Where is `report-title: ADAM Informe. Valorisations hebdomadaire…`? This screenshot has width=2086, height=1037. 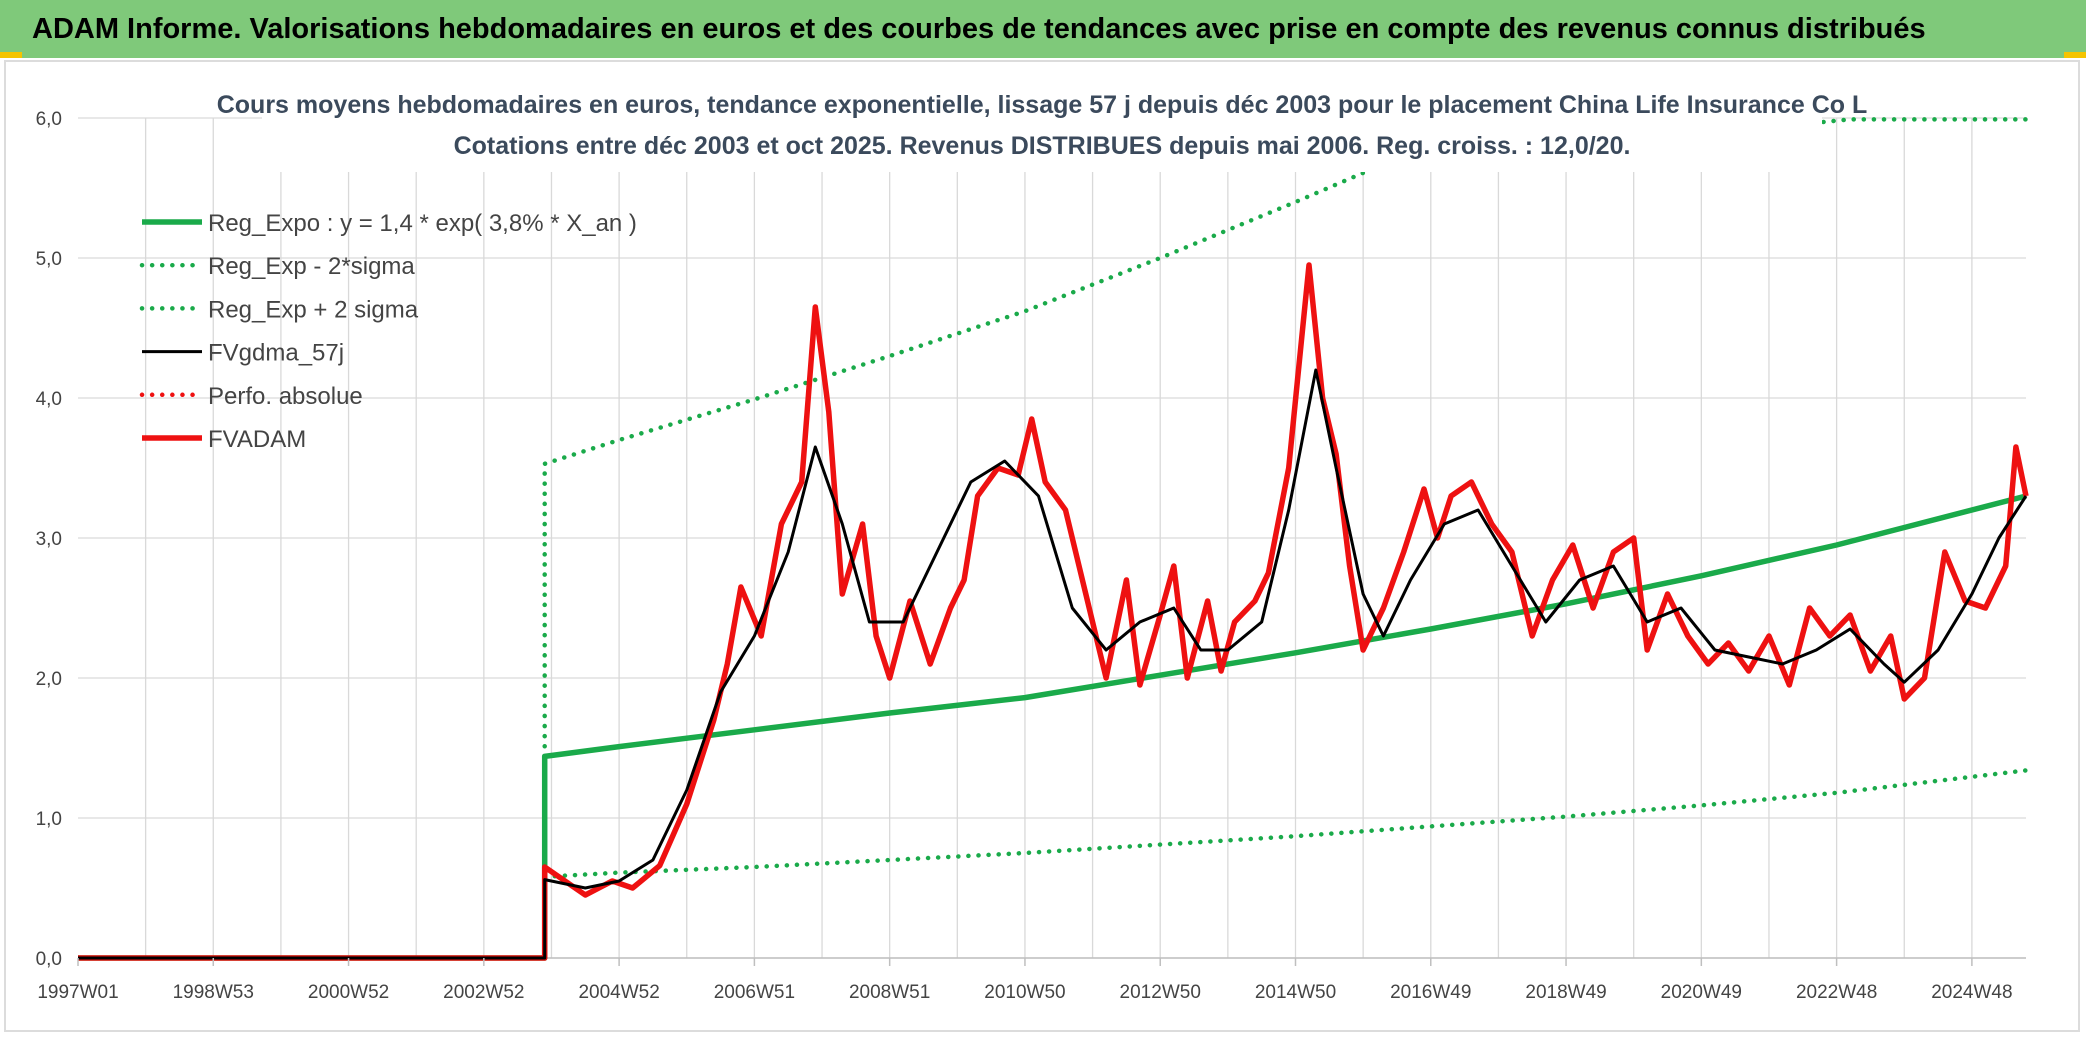 report-title: ADAM Informe. Valorisations hebdomadaire… is located at coordinates (979, 29).